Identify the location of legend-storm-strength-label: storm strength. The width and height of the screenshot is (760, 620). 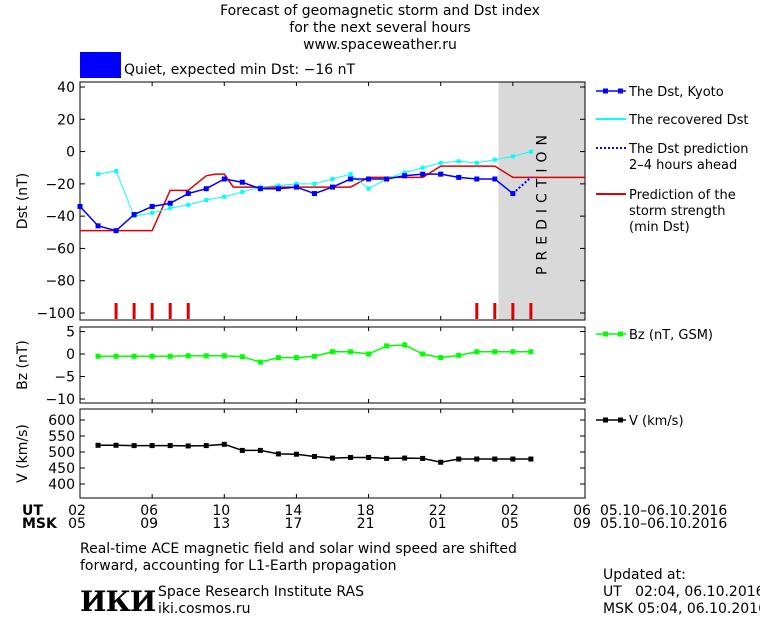
(677, 211).